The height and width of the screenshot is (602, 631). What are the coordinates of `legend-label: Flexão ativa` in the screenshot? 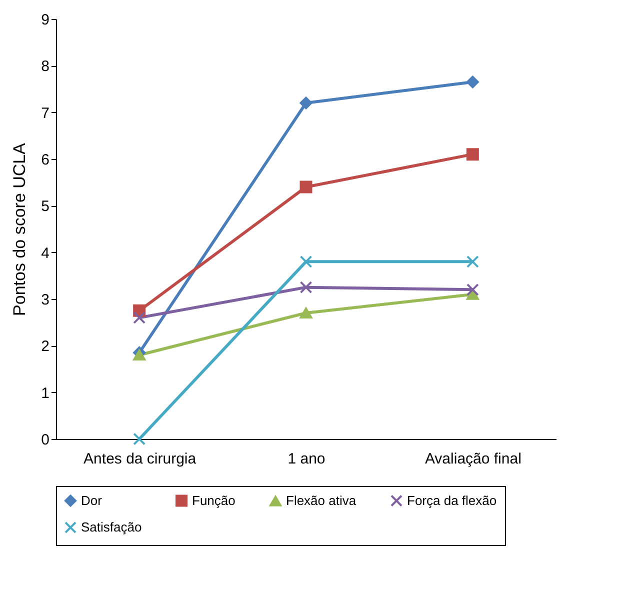 It's located at (321, 500).